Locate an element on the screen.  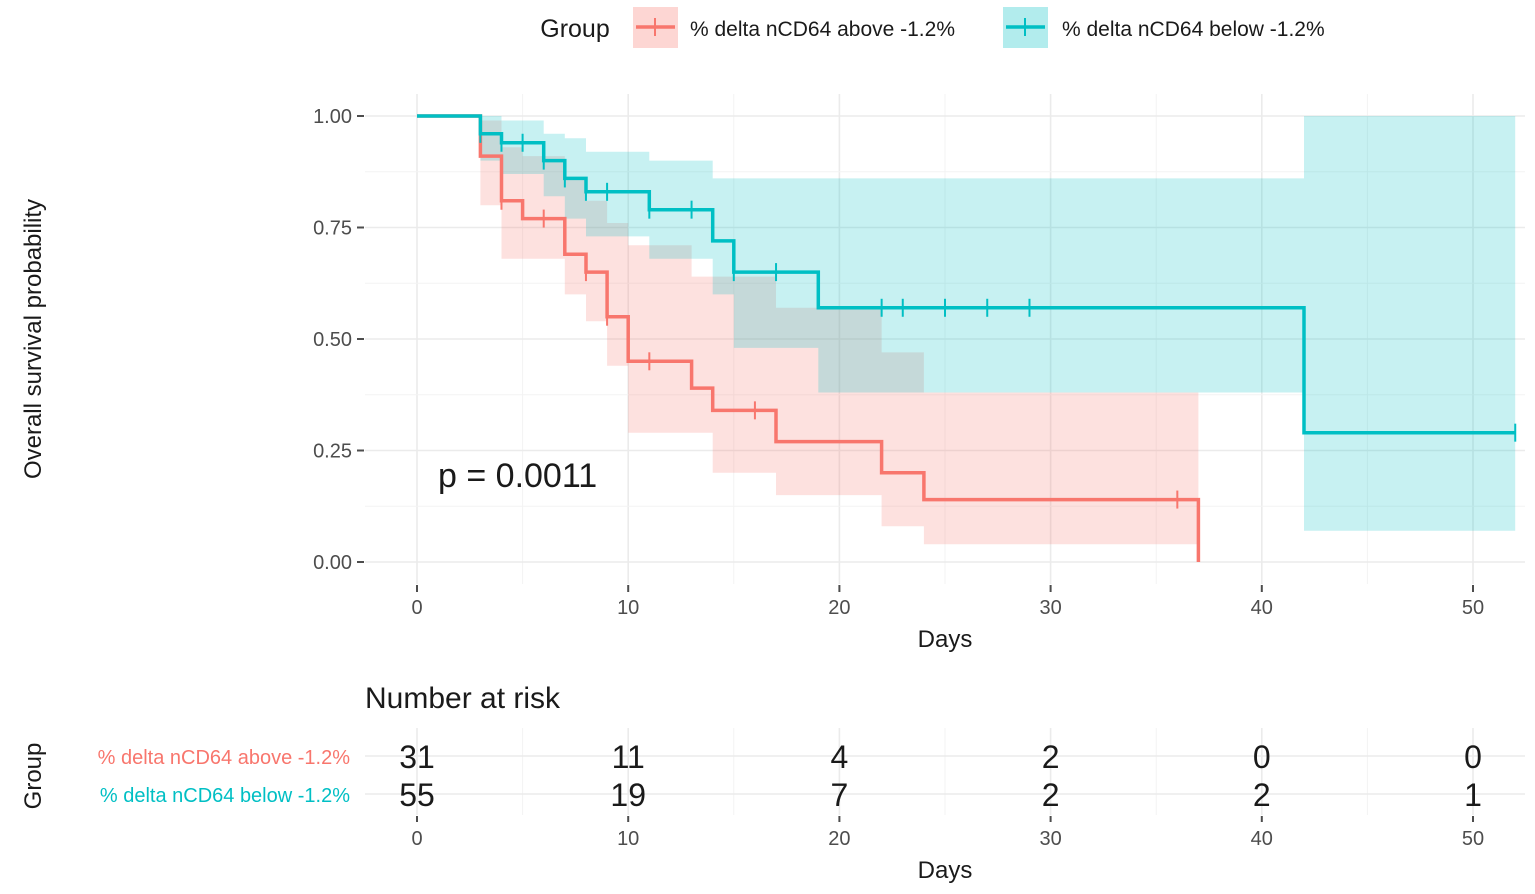
risk-table-x-title: Days is located at coordinates (945, 870).